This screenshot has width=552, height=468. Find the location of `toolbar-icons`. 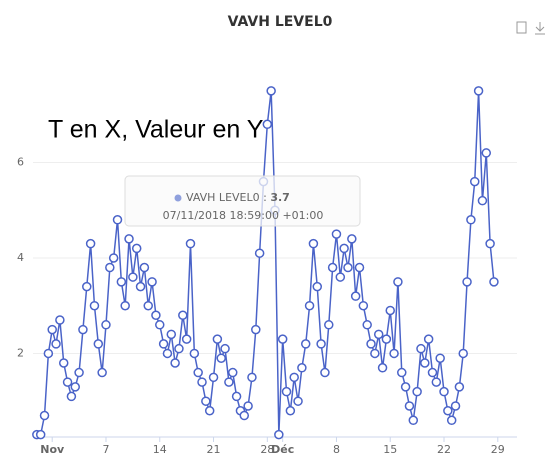

toolbar-icons is located at coordinates (530, 28).